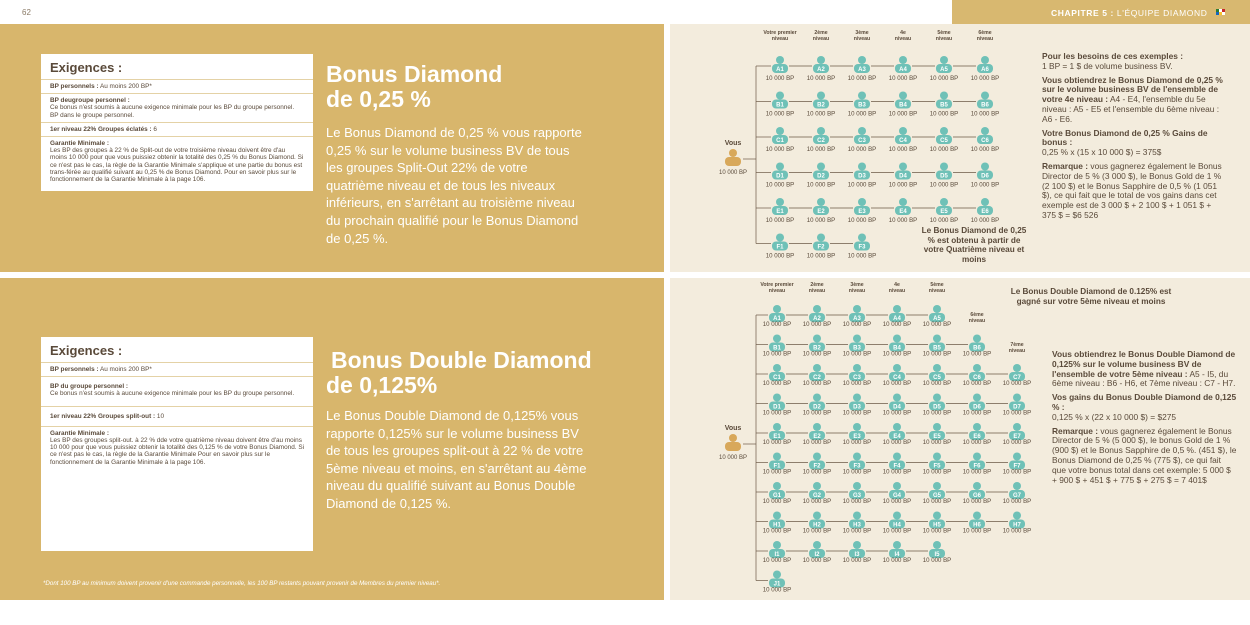 The height and width of the screenshot is (625, 1250). What do you see at coordinates (862, 171) in the screenshot?
I see `member-icon-d3: D3` at bounding box center [862, 171].